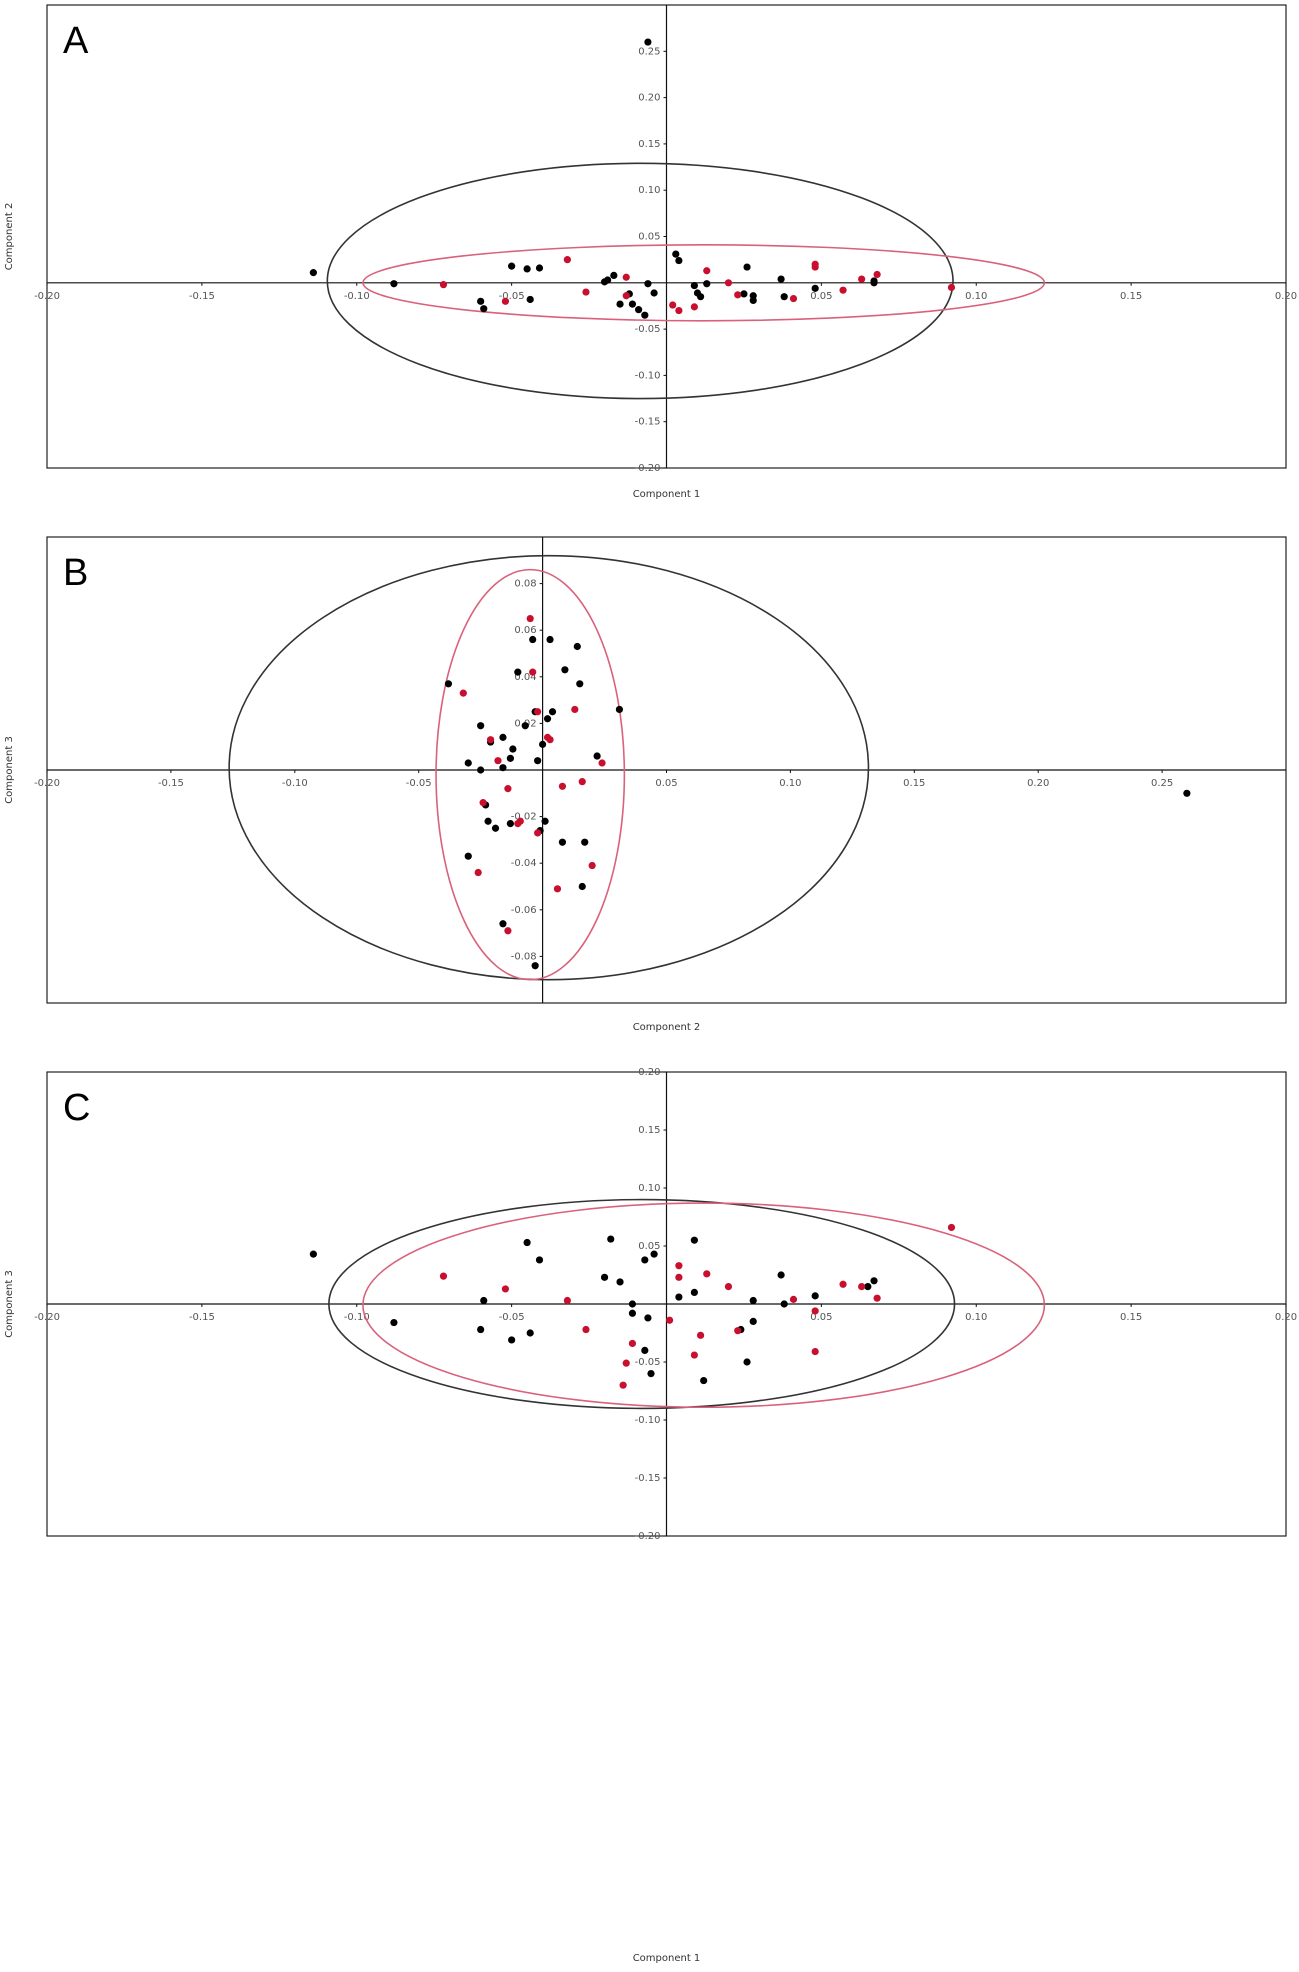  I want to click on x-tick-label: -0.20, so click(47, 783).